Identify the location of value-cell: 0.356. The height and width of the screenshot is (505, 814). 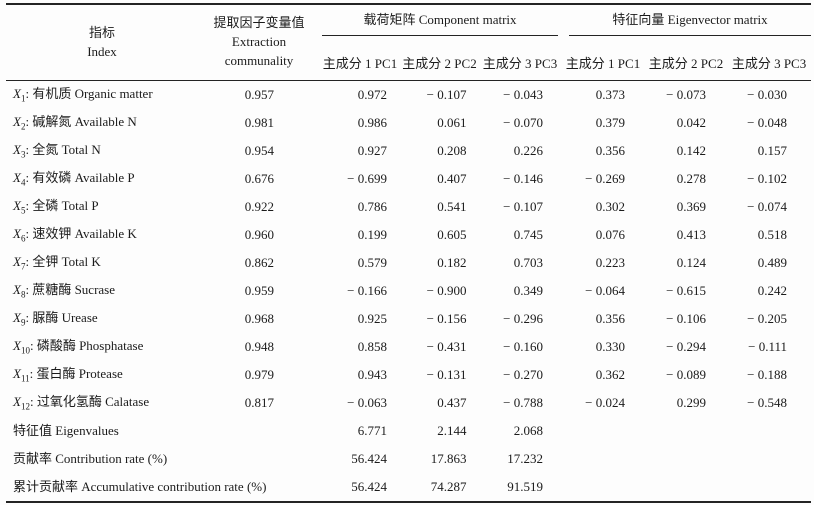
(603, 319).